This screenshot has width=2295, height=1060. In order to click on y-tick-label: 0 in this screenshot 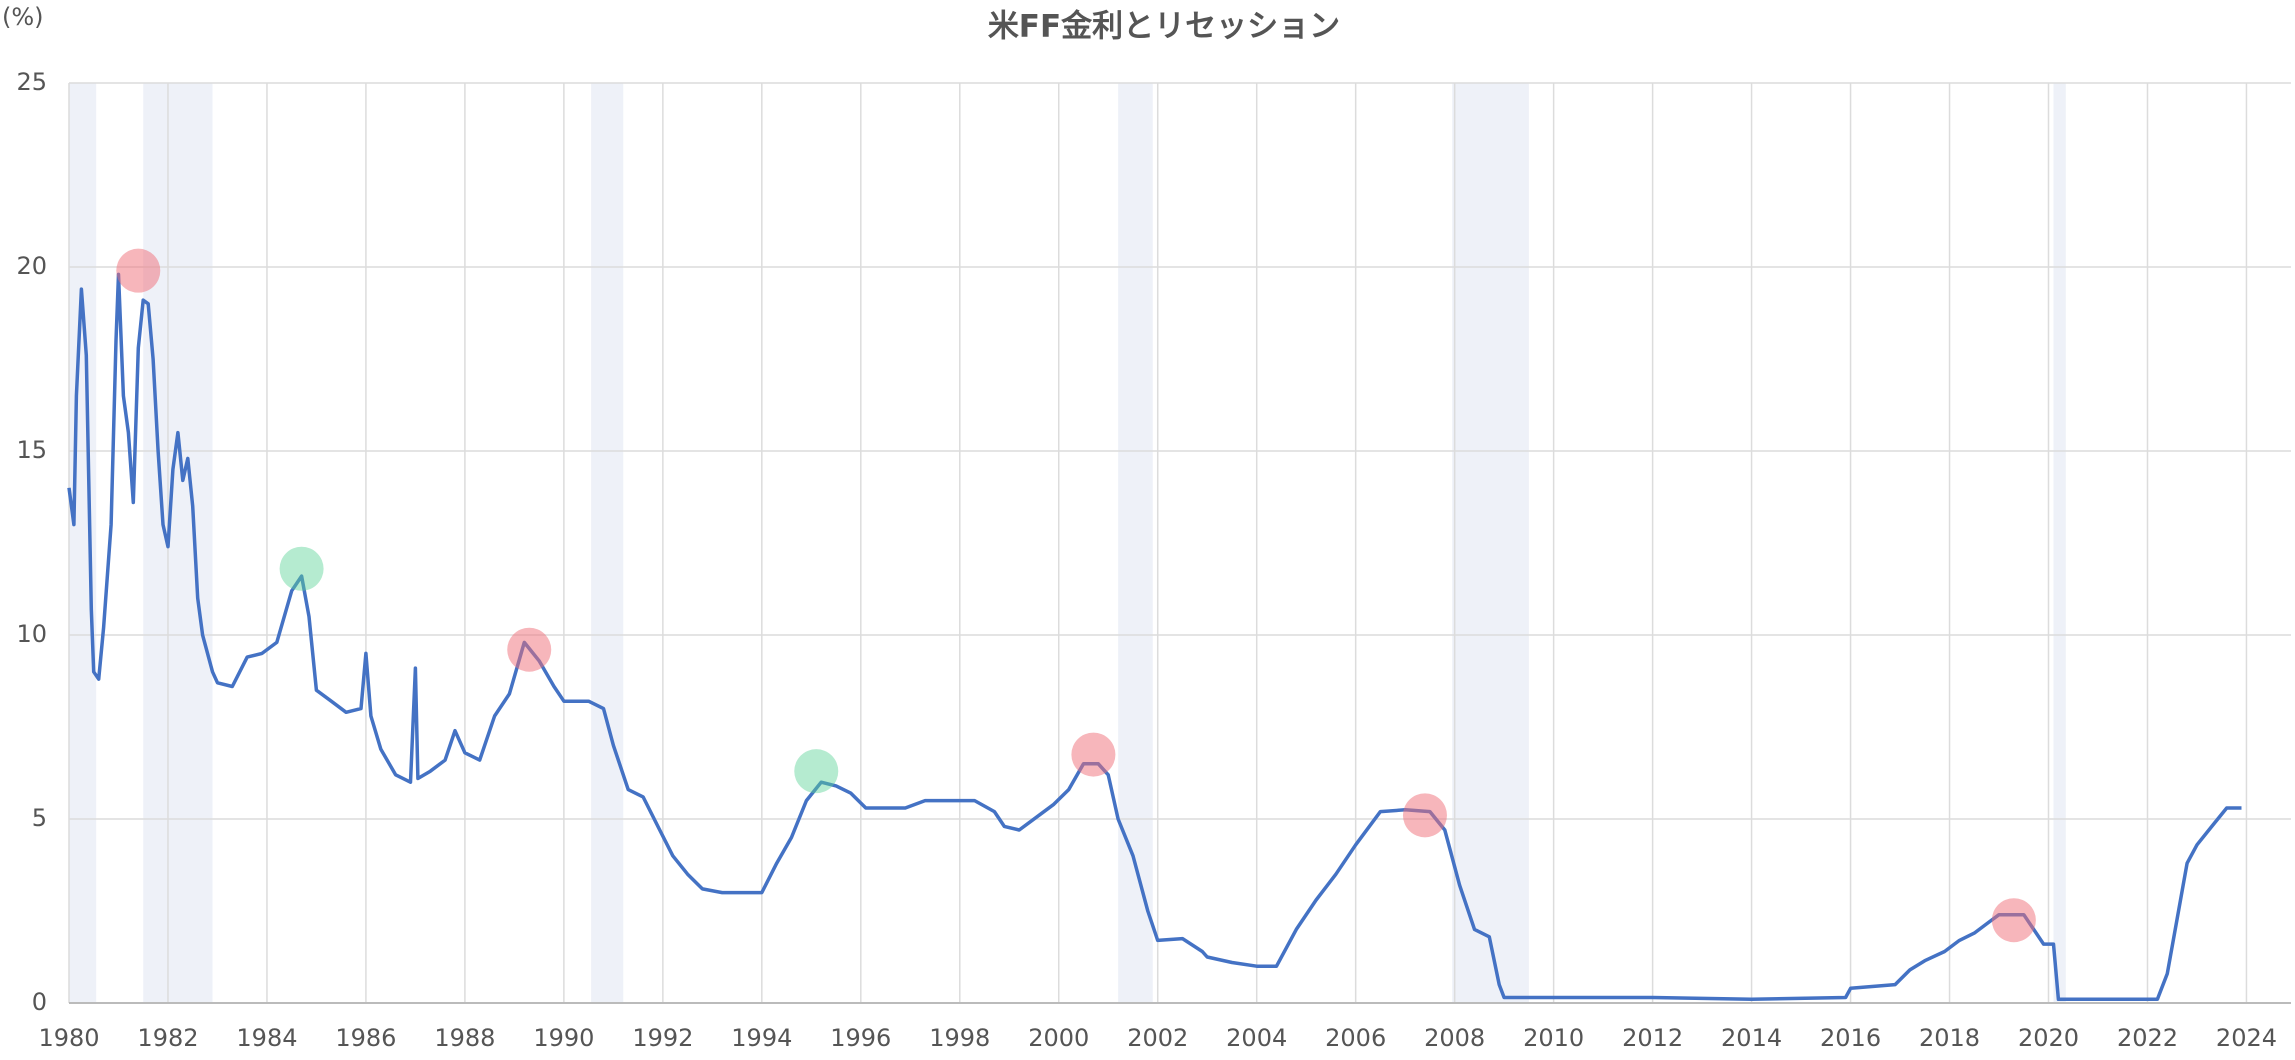, I will do `click(39, 1002)`.